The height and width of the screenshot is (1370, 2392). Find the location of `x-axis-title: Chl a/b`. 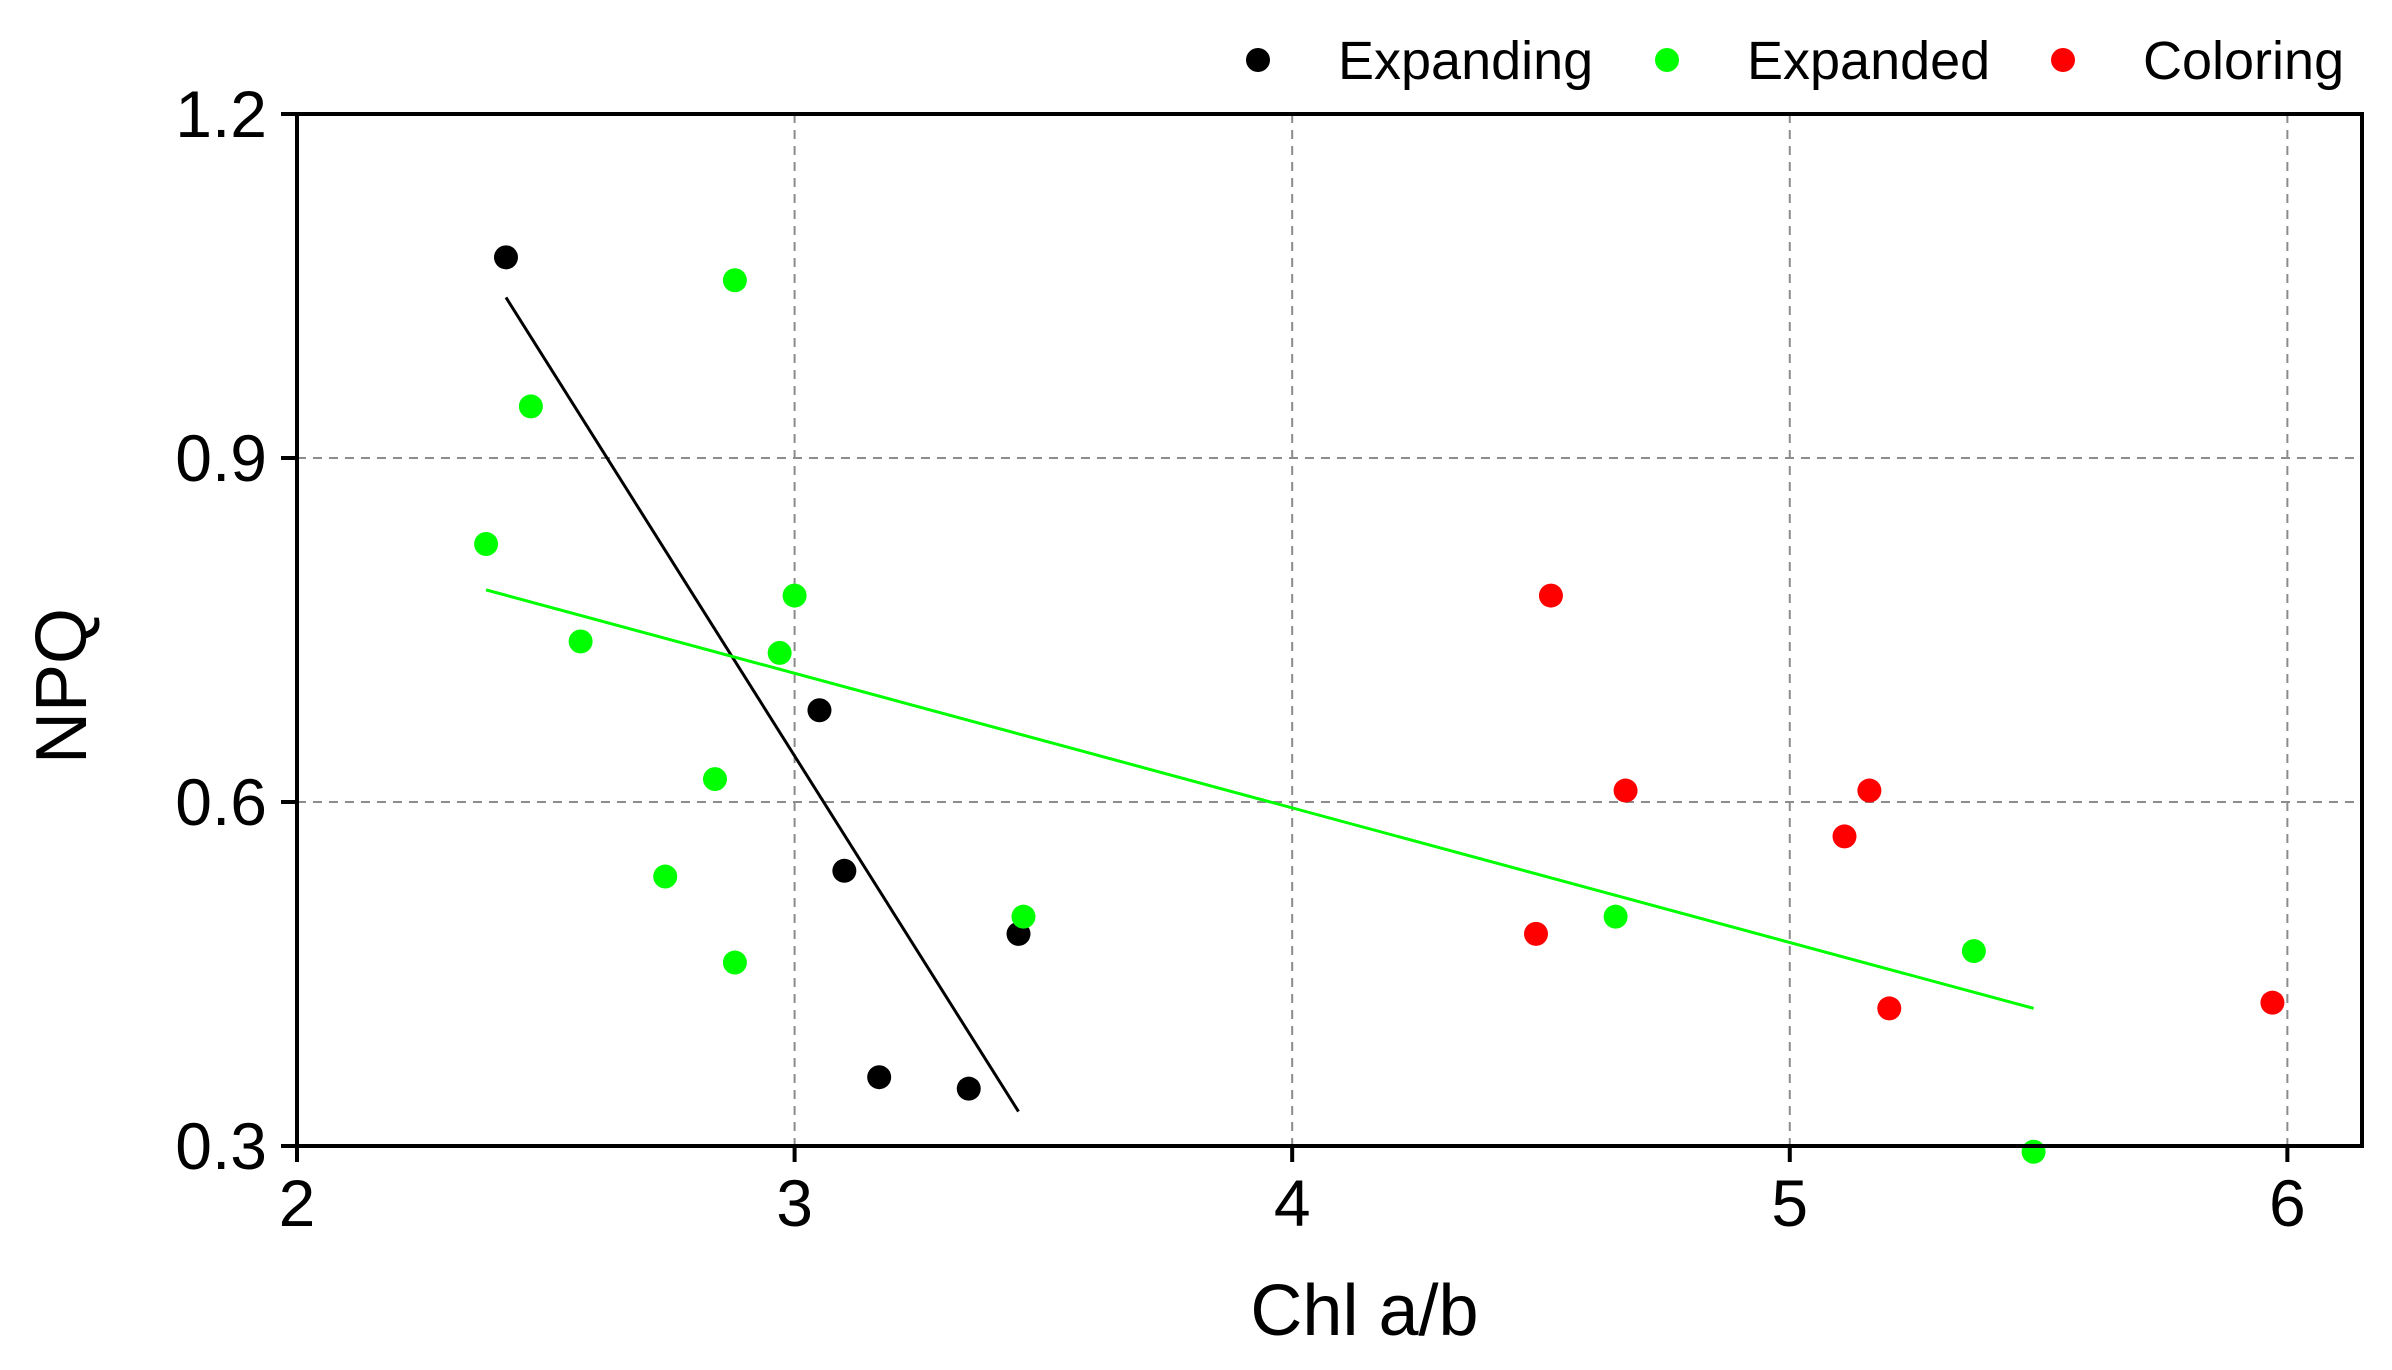

x-axis-title: Chl a/b is located at coordinates (1364, 1311).